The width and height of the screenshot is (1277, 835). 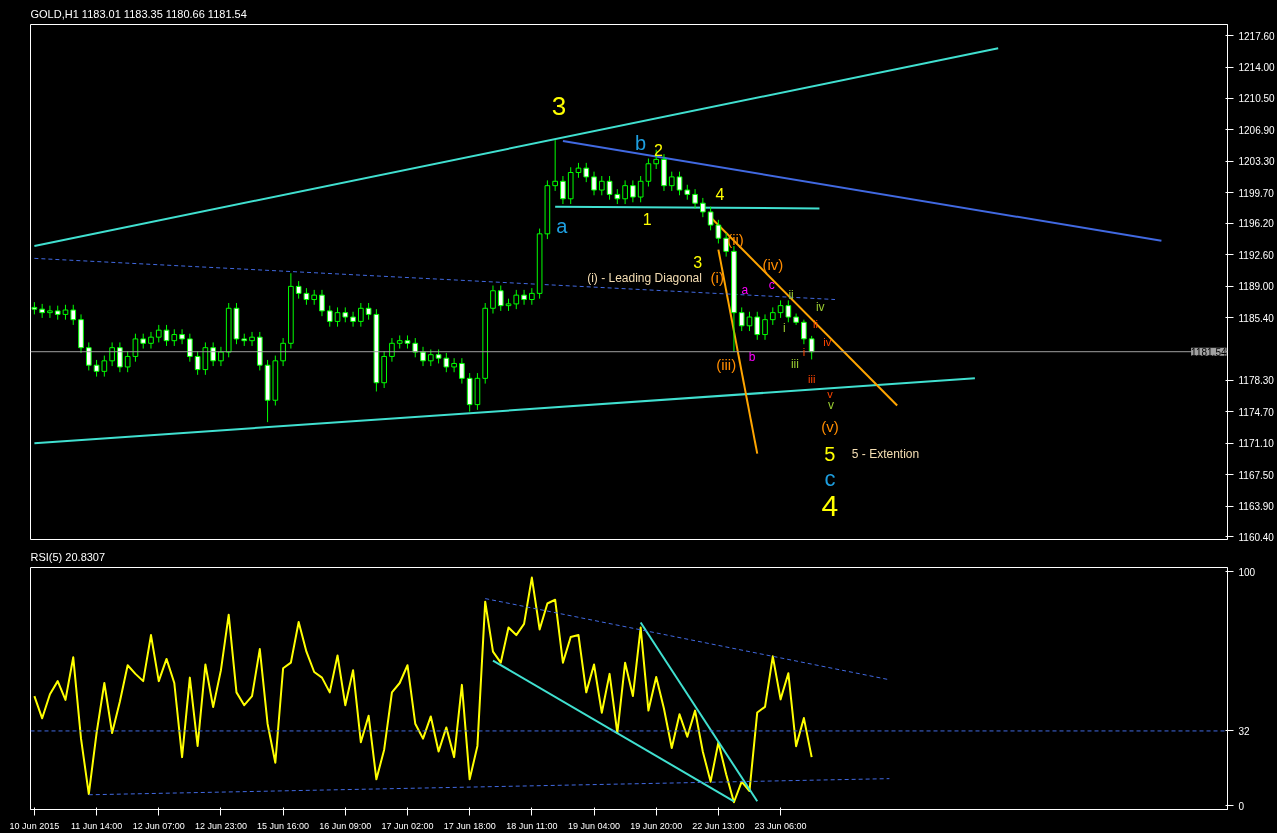 I want to click on y-tick-label: 1171.10, so click(x=1256, y=444).